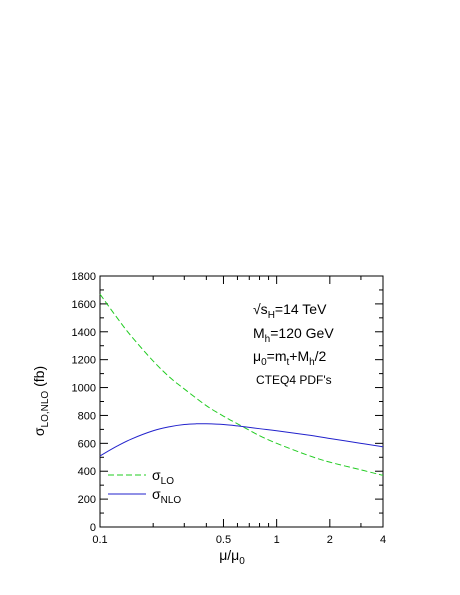 Image resolution: width=460 pixels, height=595 pixels. I want to click on y-tick-label: 1600, so click(84, 305).